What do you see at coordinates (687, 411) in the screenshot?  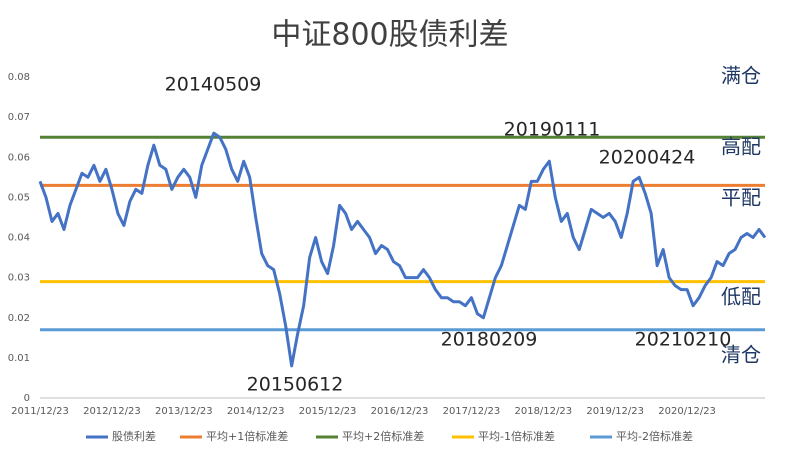 I see `x-tick-label: 2020/12/23` at bounding box center [687, 411].